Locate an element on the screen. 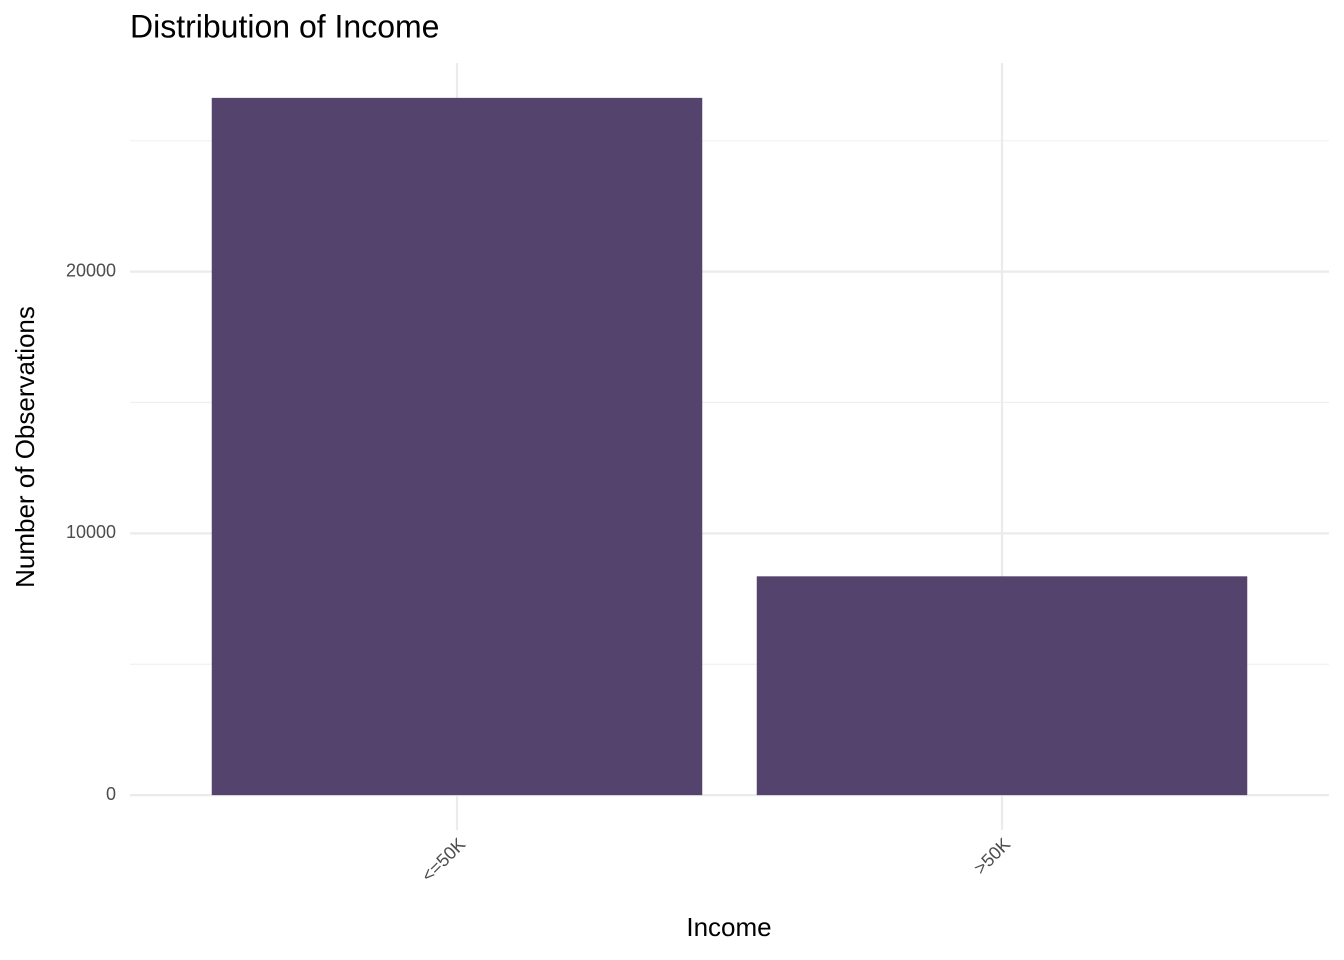  x-tick-label: <=50K is located at coordinates (444, 860).